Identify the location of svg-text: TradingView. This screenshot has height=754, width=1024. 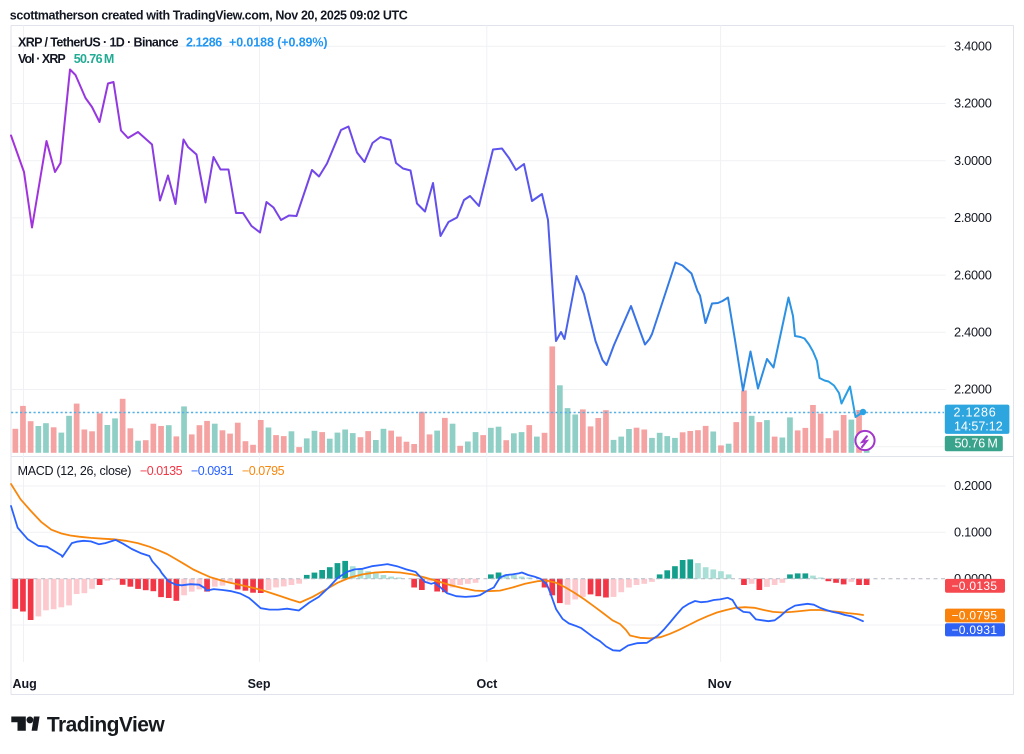
(106, 725).